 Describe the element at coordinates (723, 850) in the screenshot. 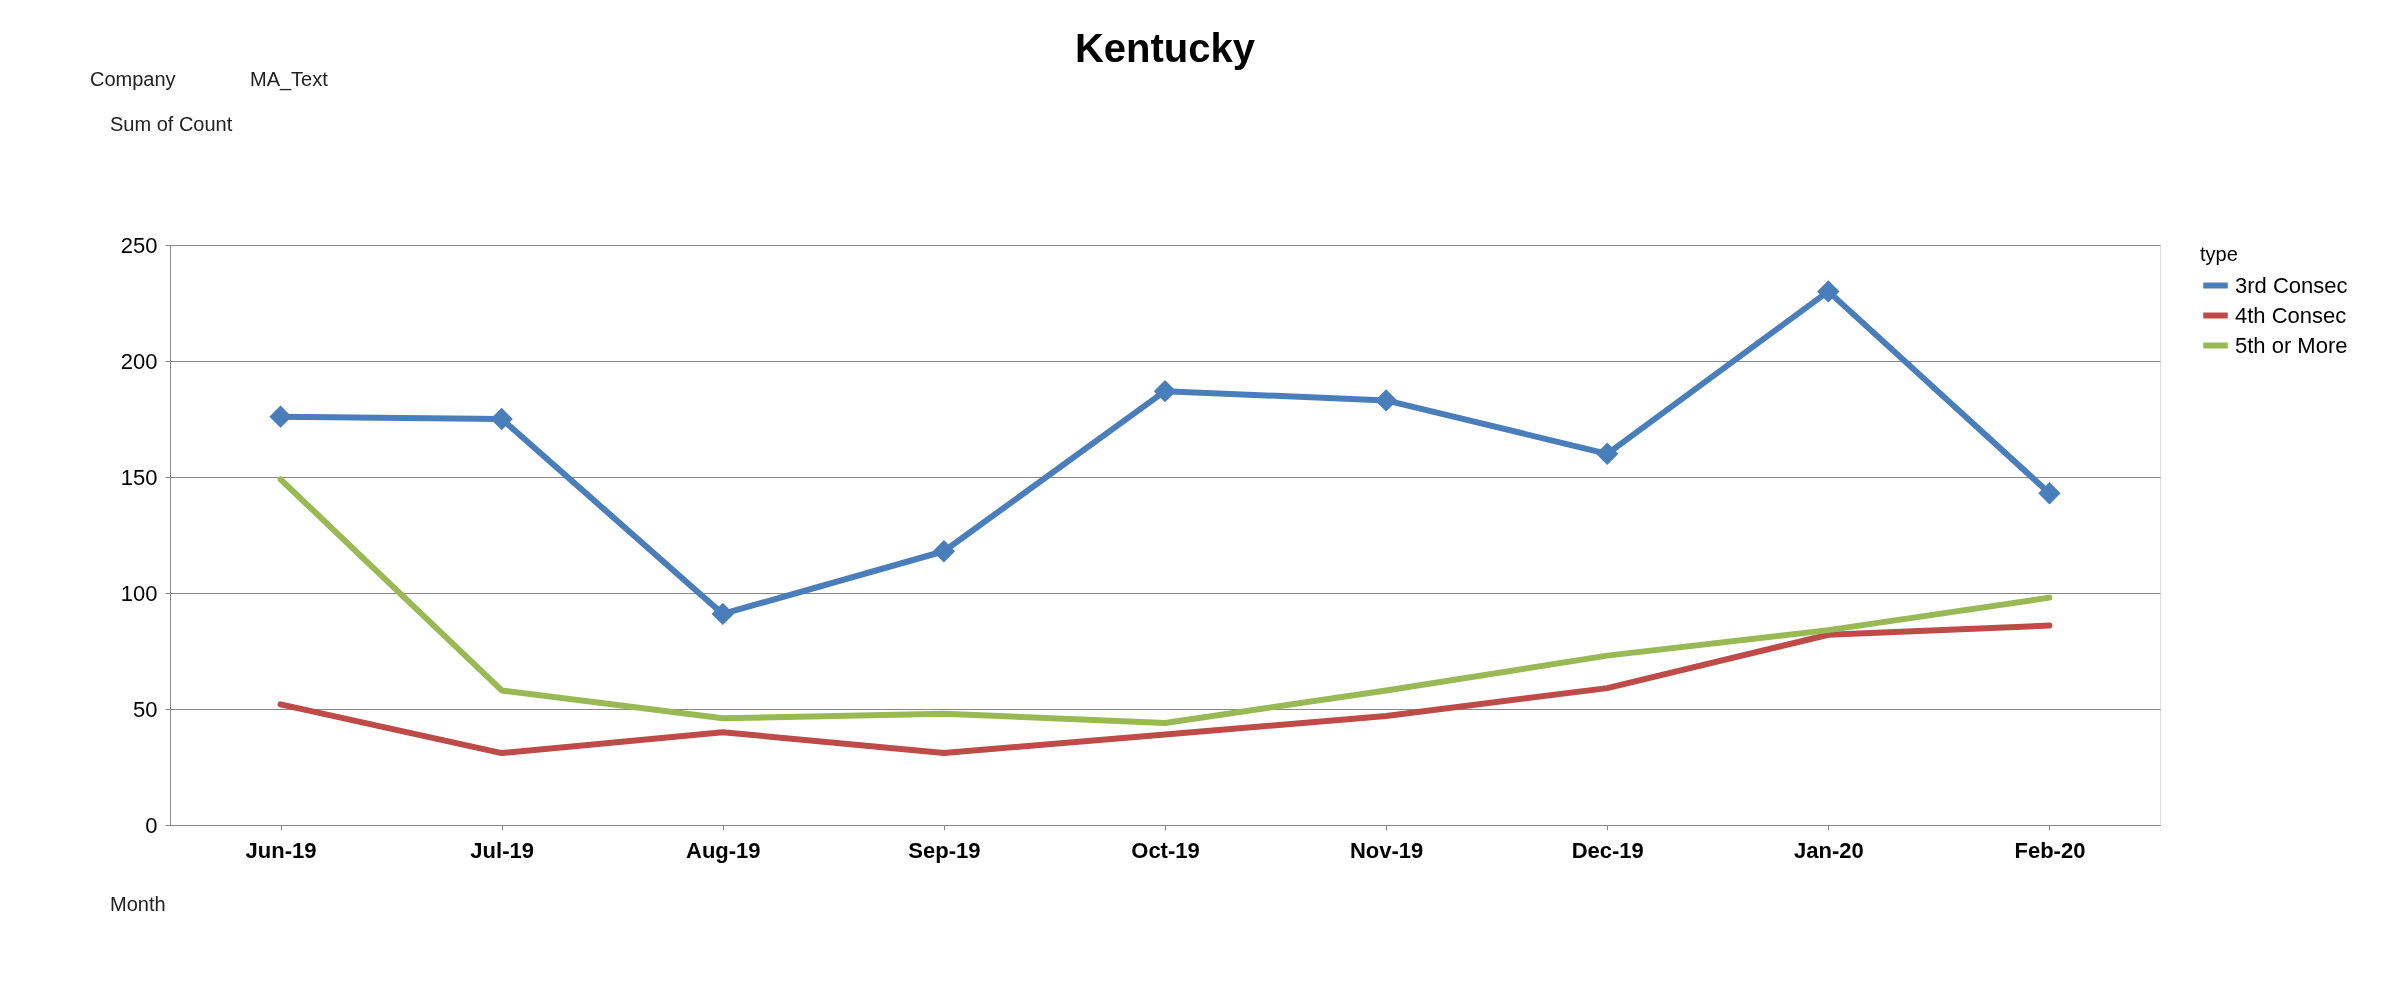

I see `x-tick-label: Aug-19` at that location.